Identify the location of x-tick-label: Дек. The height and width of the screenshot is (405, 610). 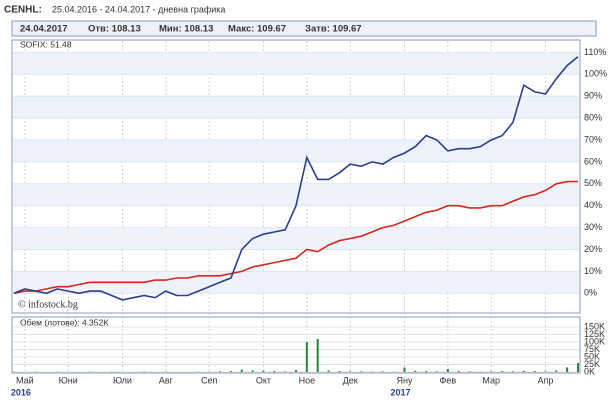
(350, 380).